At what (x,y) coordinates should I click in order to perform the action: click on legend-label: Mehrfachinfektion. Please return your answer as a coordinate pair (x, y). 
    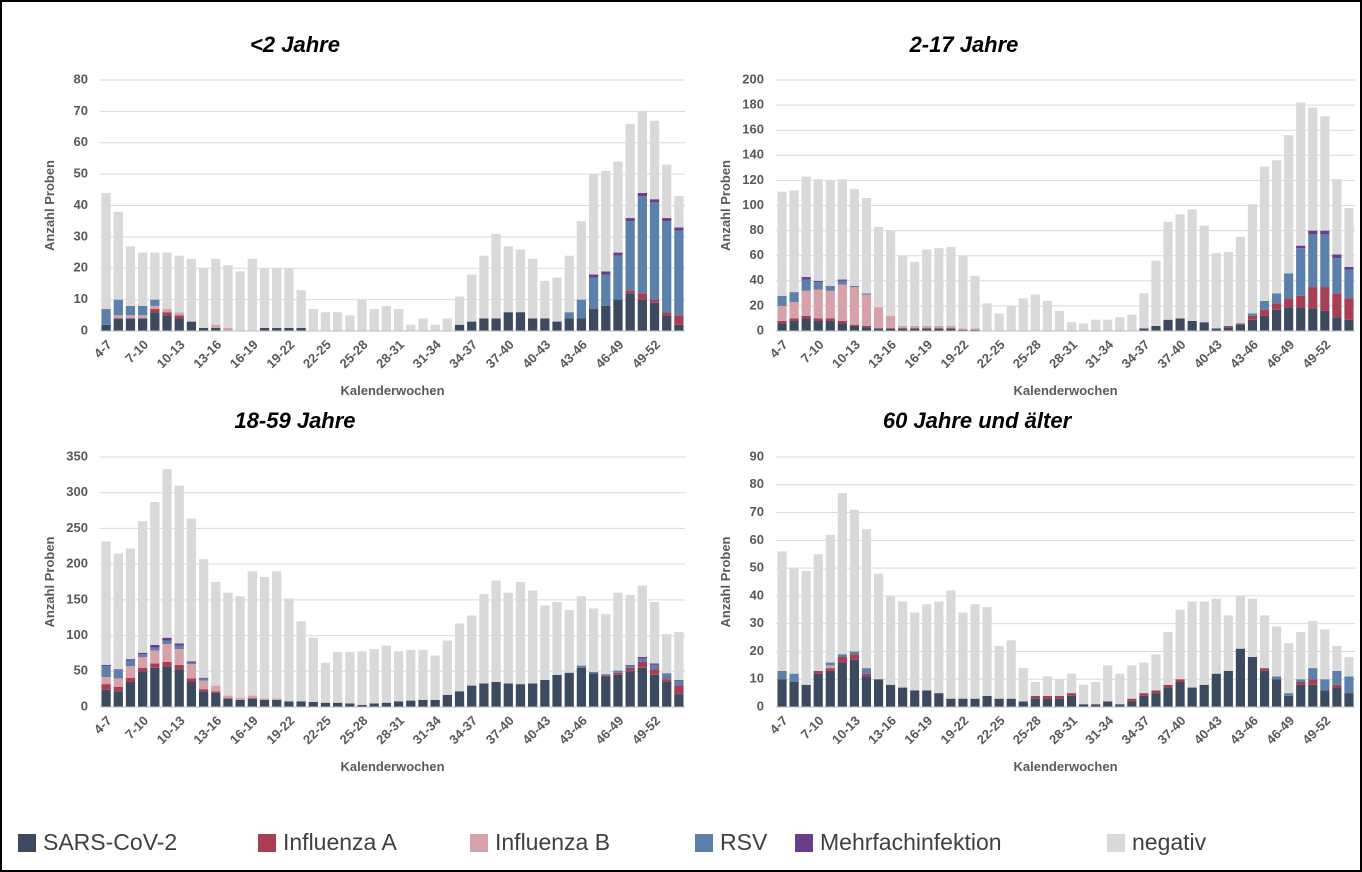
    Looking at the image, I should click on (911, 842).